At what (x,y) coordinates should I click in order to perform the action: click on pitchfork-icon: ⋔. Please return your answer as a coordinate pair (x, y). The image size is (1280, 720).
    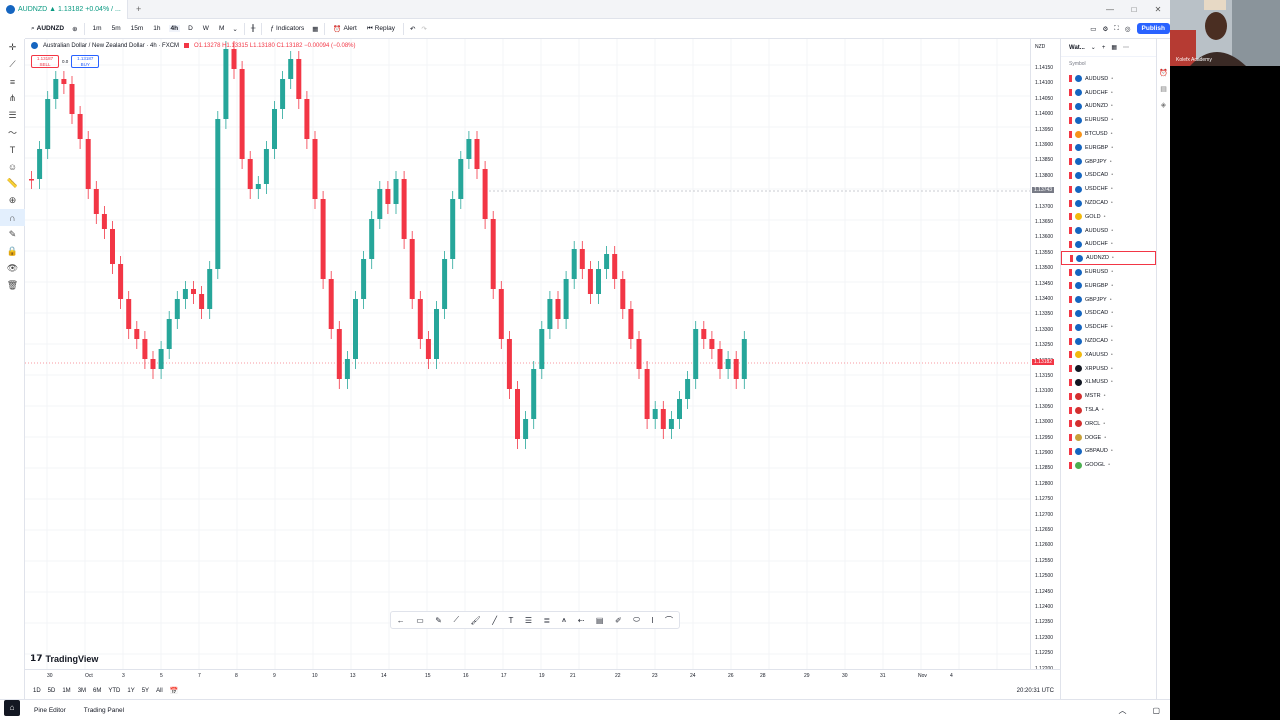
    Looking at the image, I should click on (12, 98).